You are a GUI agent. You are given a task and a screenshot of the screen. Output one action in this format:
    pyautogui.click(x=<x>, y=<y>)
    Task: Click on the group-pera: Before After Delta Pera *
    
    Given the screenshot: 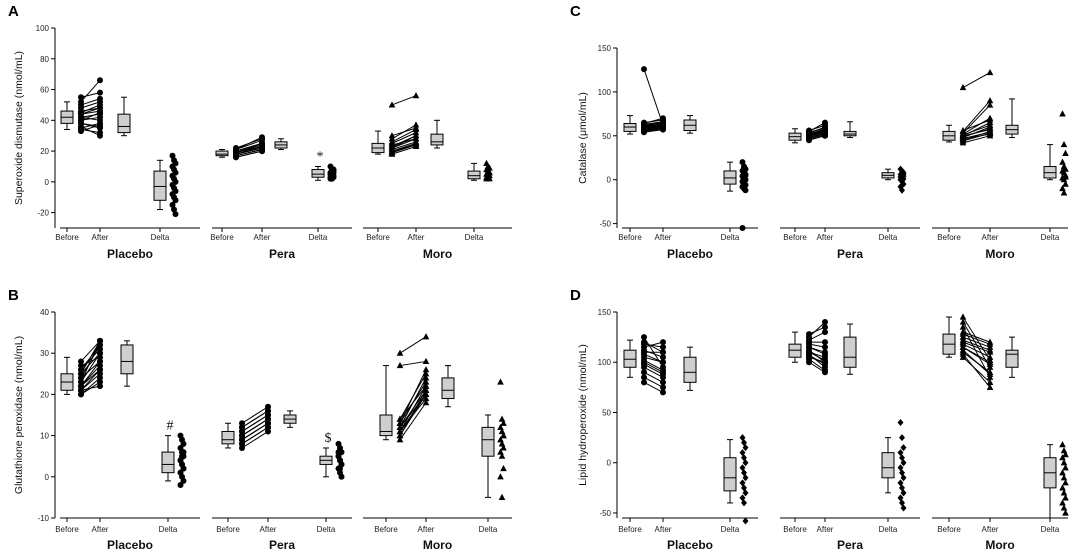 What is the action you would take?
    pyautogui.click(x=281, y=197)
    